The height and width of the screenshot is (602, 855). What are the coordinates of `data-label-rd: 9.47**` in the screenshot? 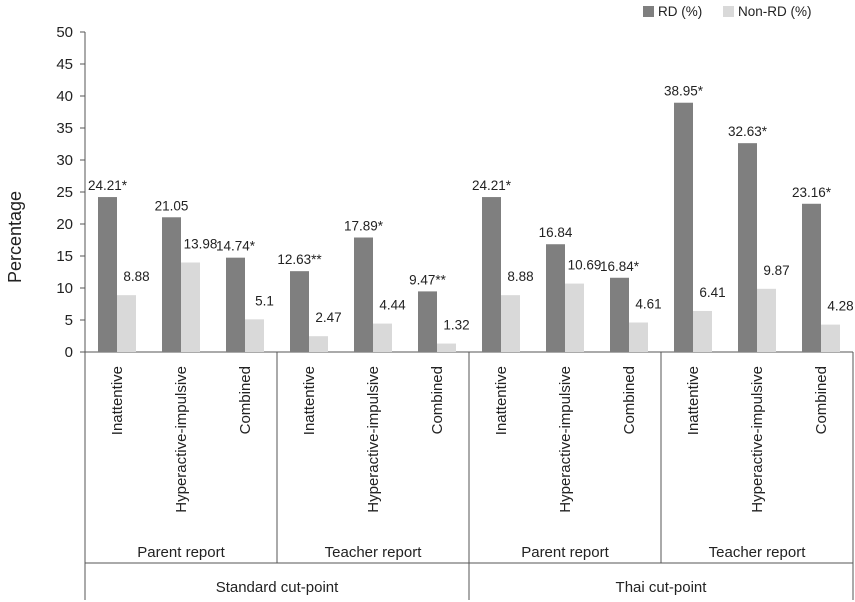 It's located at (428, 279).